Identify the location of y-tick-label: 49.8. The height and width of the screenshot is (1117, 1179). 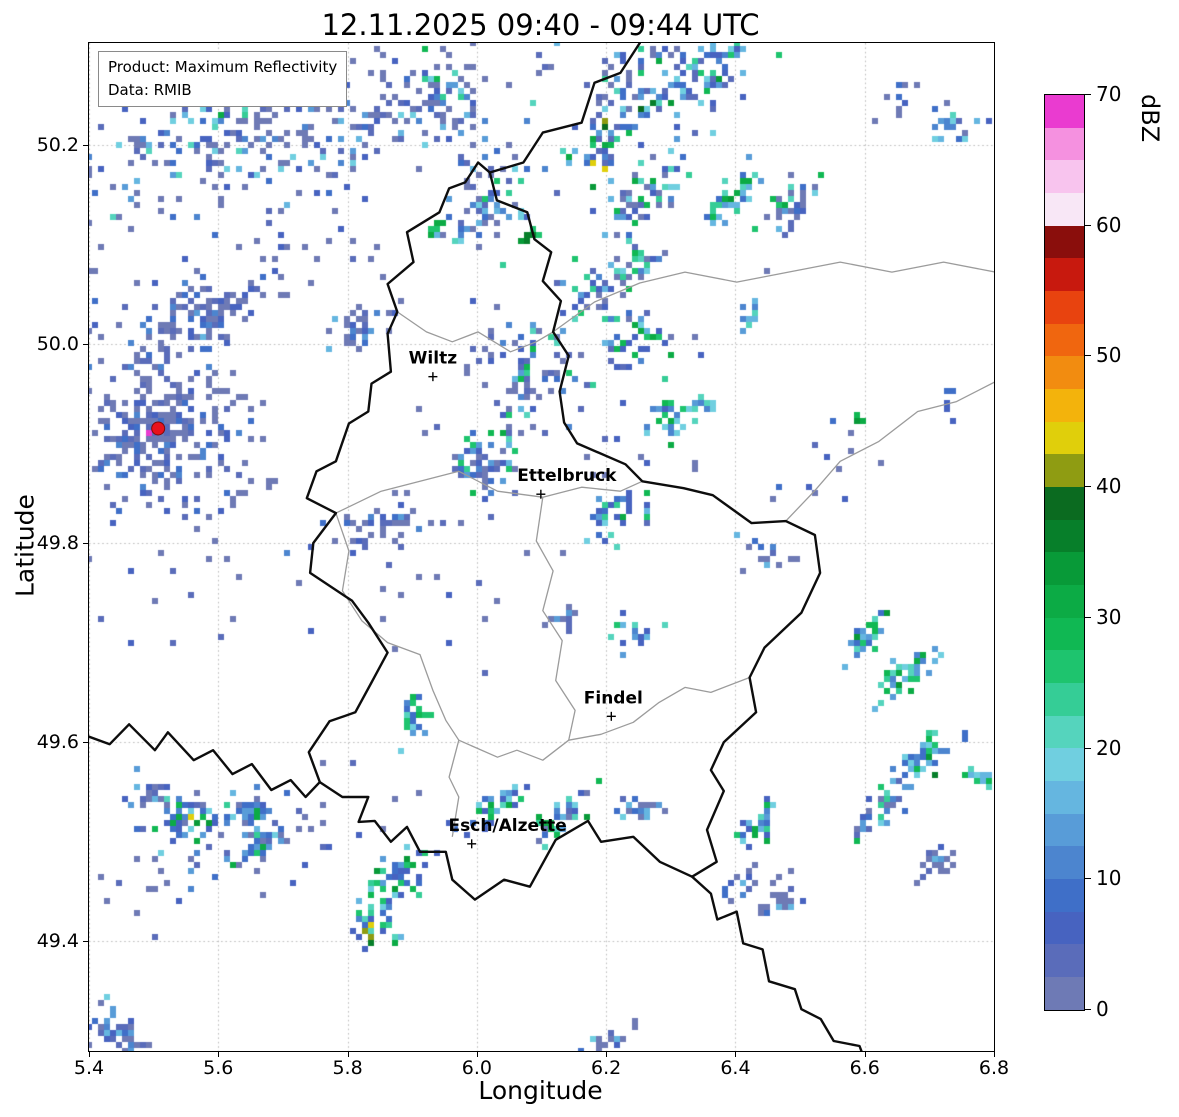
(57, 543).